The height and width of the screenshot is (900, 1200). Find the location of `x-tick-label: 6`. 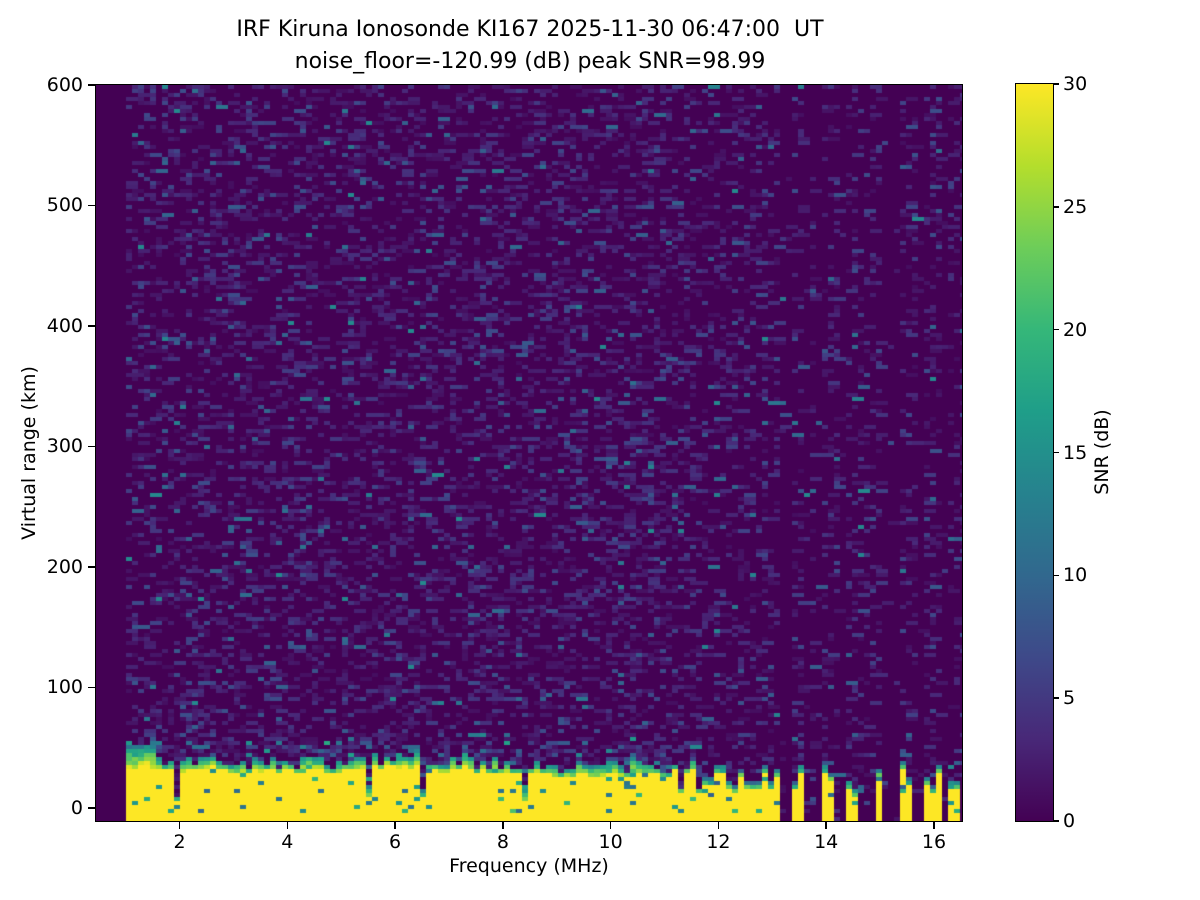

x-tick-label: 6 is located at coordinates (395, 842).